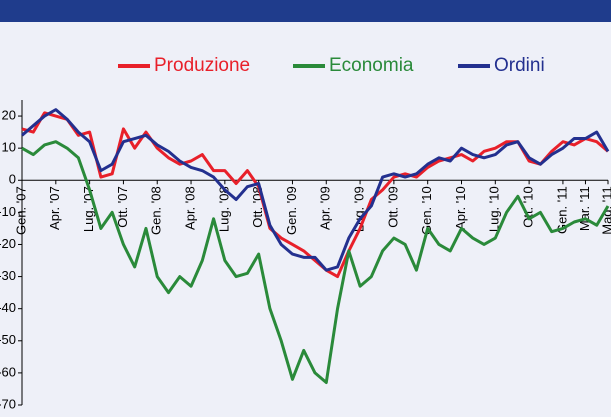  What do you see at coordinates (8, 275) in the screenshot?
I see `y-tick-label: -30` at bounding box center [8, 275].